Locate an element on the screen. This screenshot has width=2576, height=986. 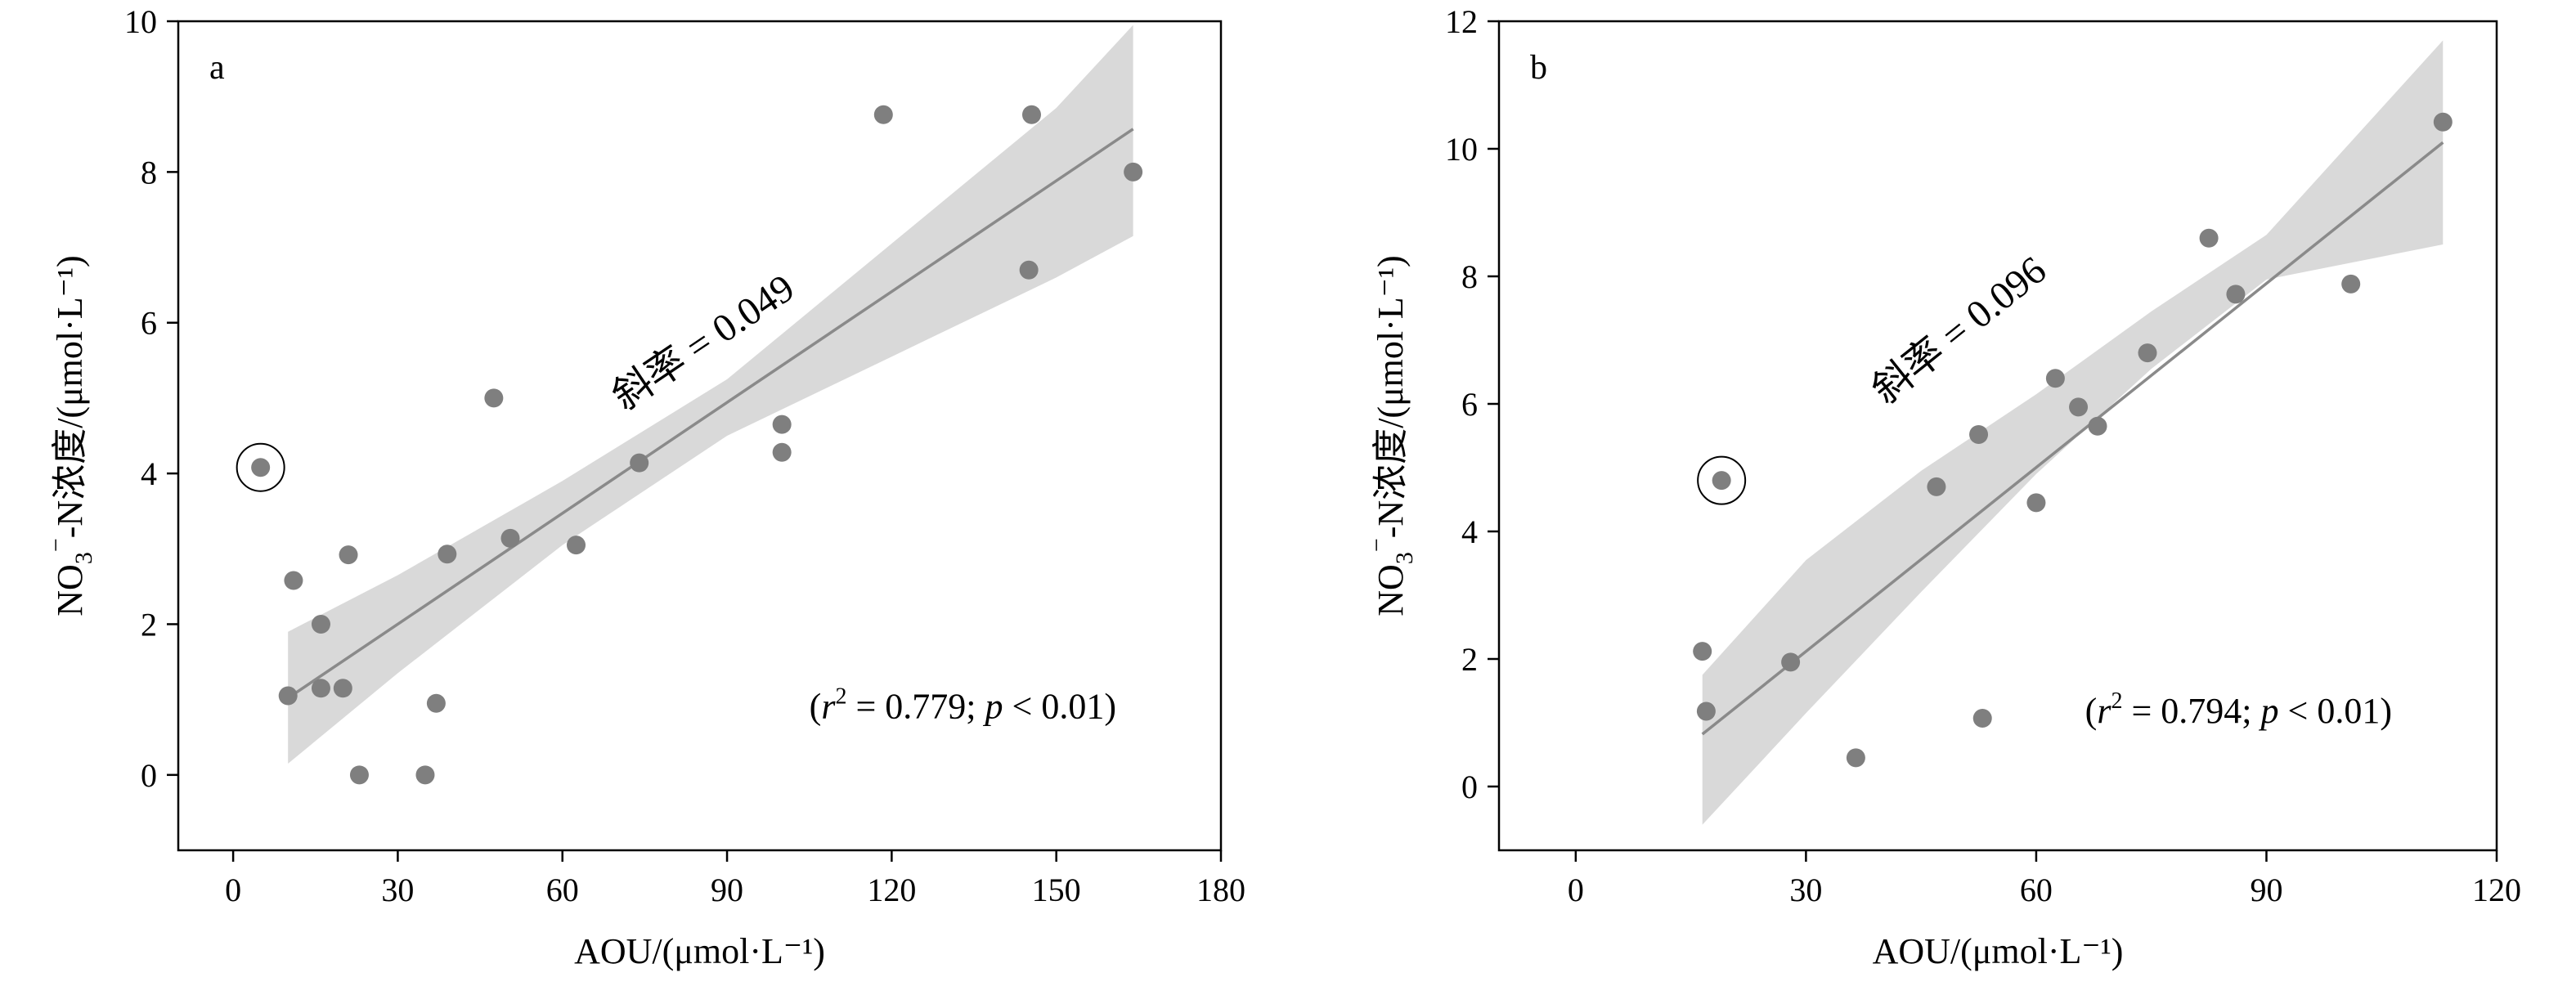
panel-label: b is located at coordinates (1539, 68).